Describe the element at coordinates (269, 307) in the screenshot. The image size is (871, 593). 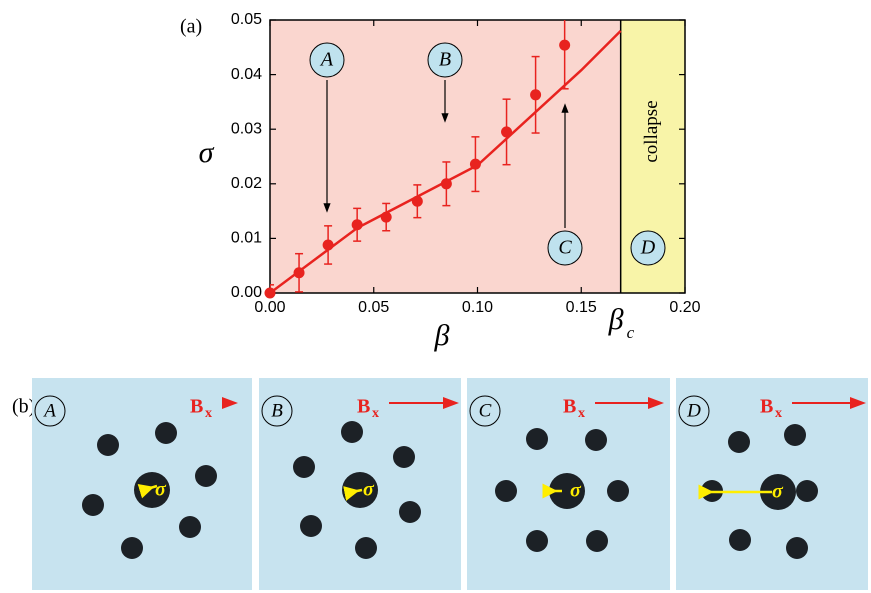
I see `x-tick-label: 0.00` at that location.